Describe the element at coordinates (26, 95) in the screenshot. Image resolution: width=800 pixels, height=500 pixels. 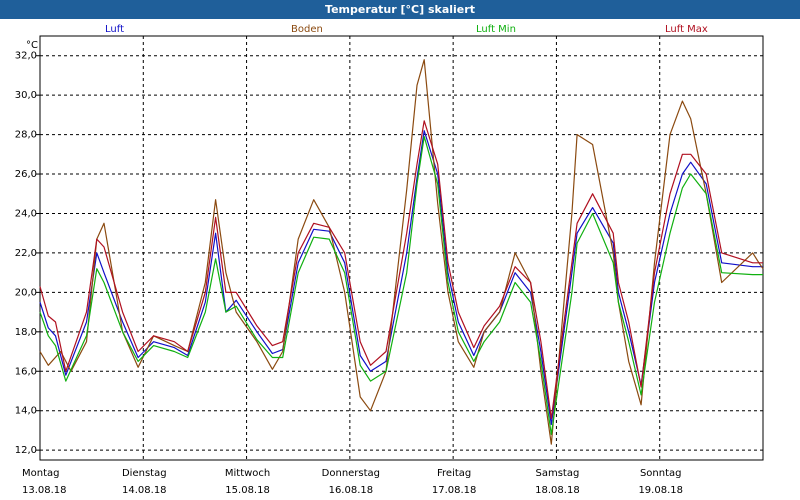
I see `y-tick-label: 30,0` at that location.